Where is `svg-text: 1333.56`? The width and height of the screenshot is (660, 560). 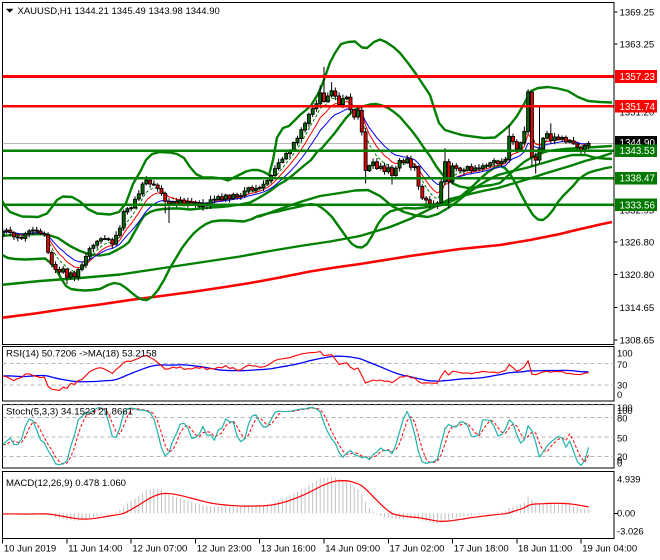
svg-text: 1333.56 is located at coordinates (638, 205).